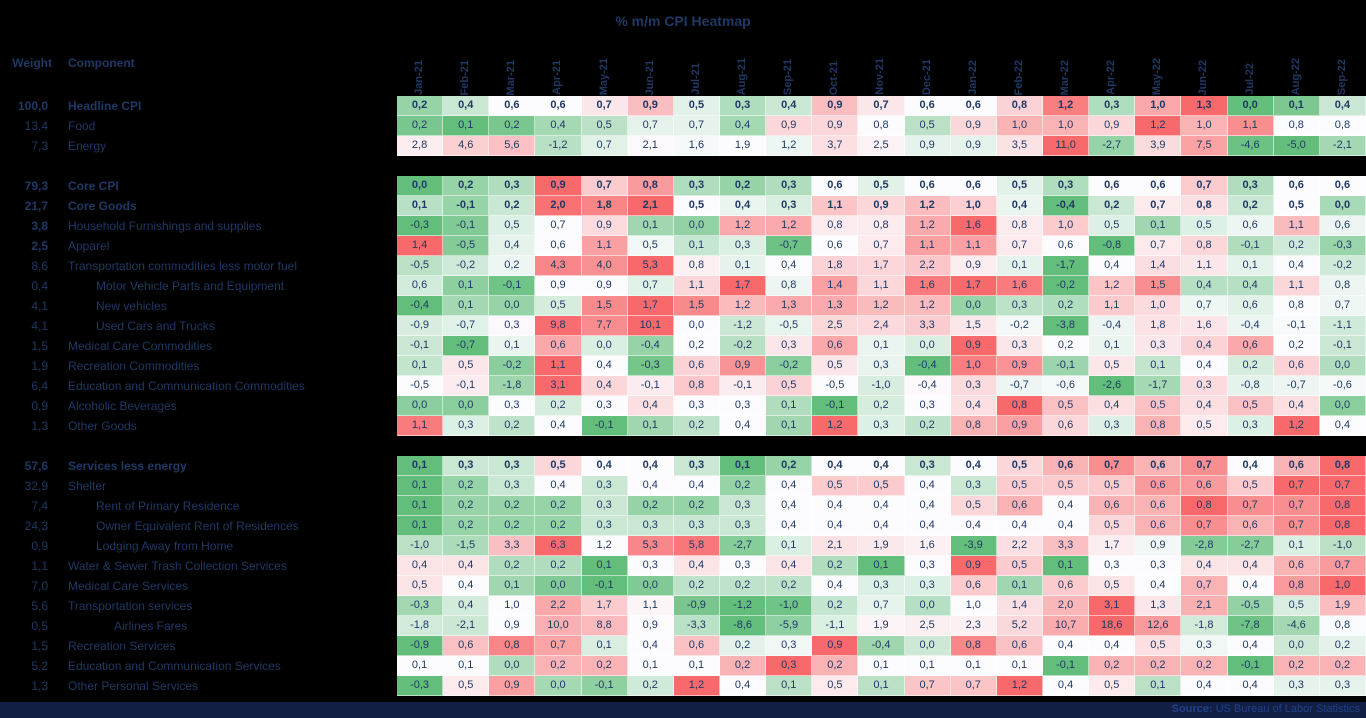 This screenshot has width=1366, height=718. I want to click on heatmap-cell: 2,8, so click(420, 146).